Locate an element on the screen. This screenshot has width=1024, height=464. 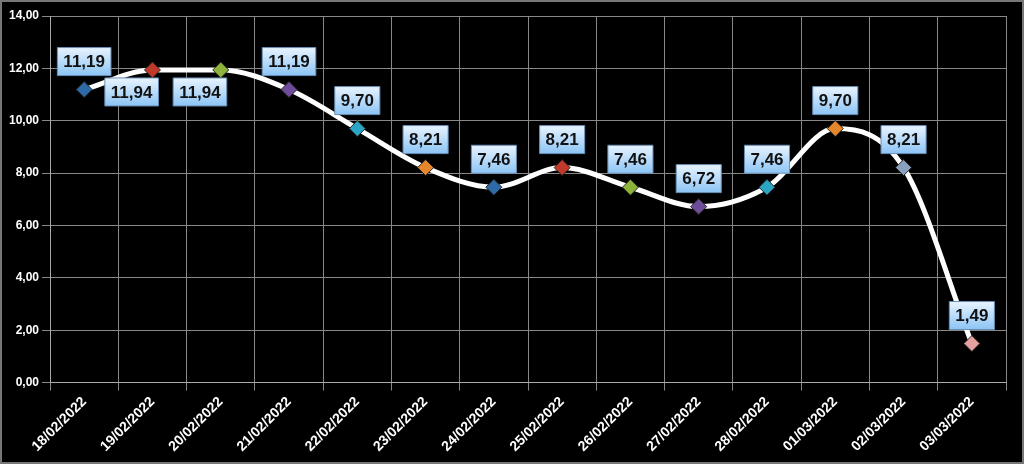
y-tick-label: 4,00 is located at coordinates (27, 277).